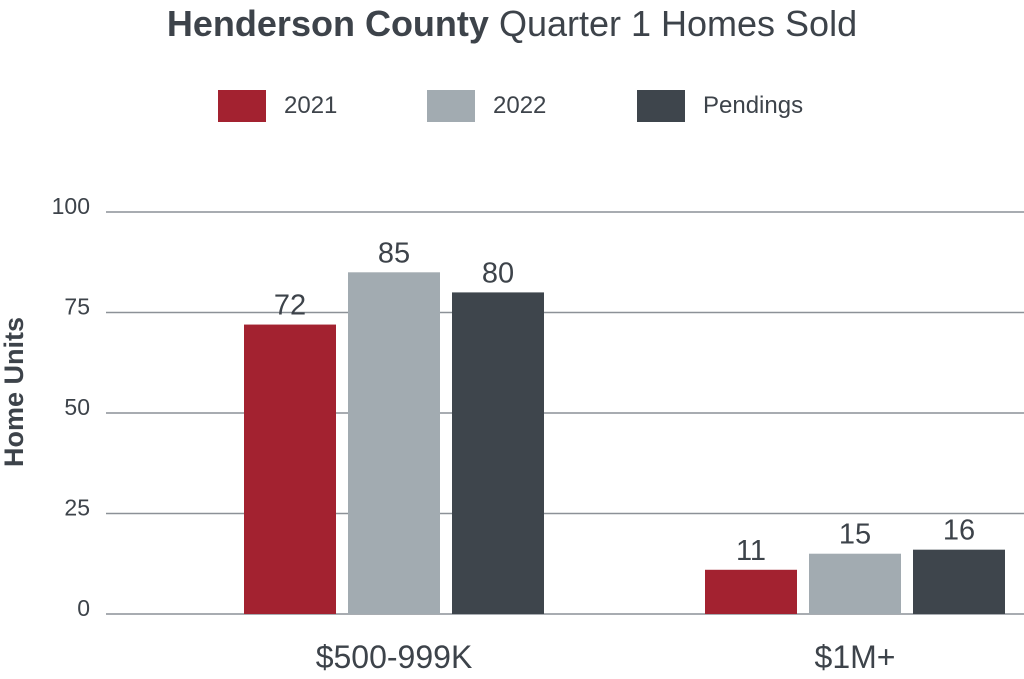 This screenshot has height=679, width=1024. I want to click on legend-label-pendings: Pendings, so click(753, 105).